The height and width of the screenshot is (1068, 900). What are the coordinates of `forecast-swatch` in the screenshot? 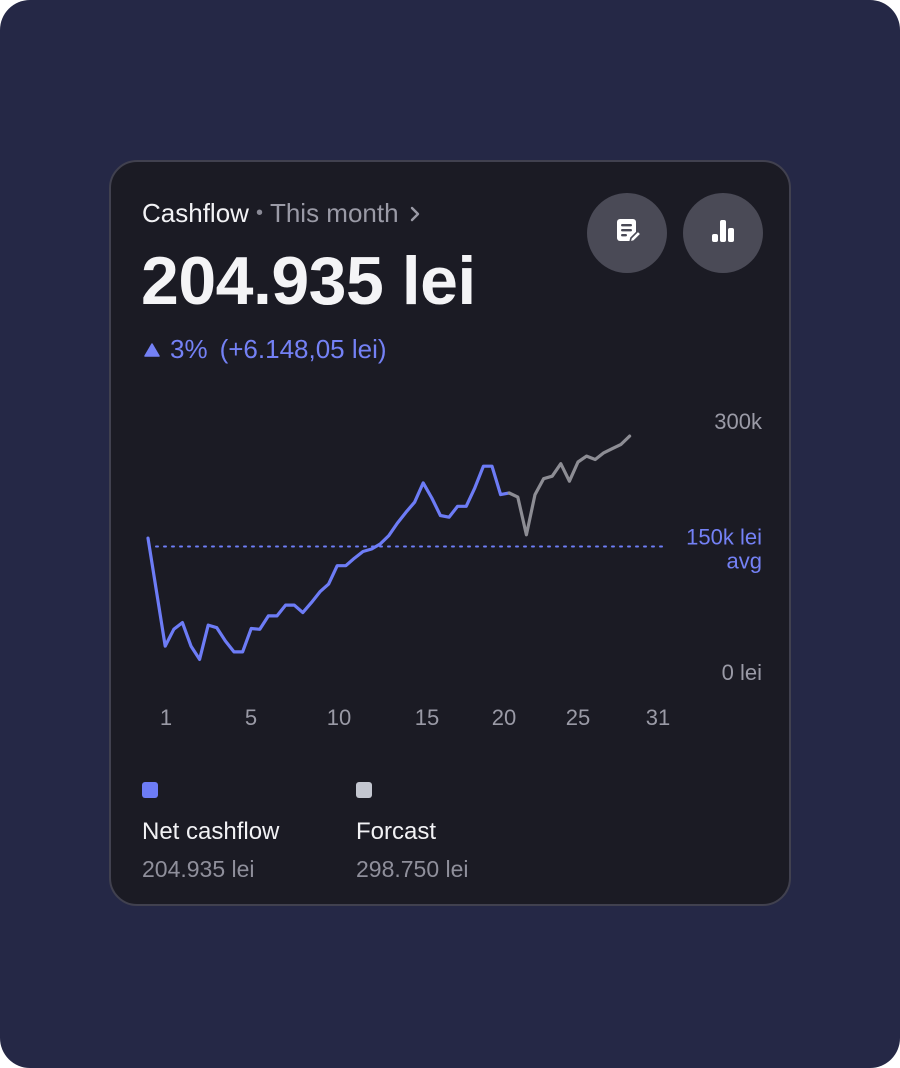 It's located at (364, 790).